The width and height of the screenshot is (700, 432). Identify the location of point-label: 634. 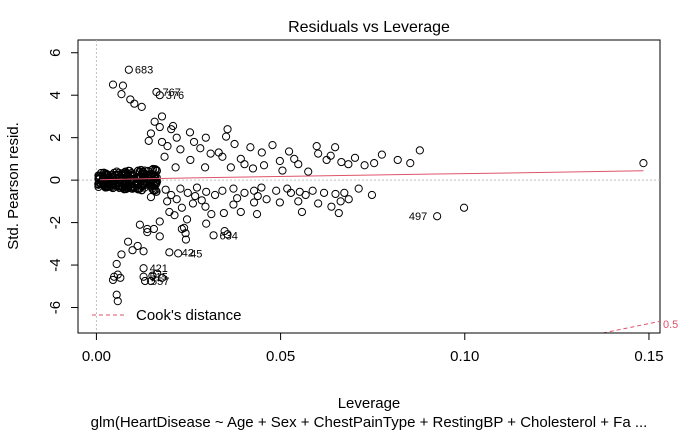
(229, 236).